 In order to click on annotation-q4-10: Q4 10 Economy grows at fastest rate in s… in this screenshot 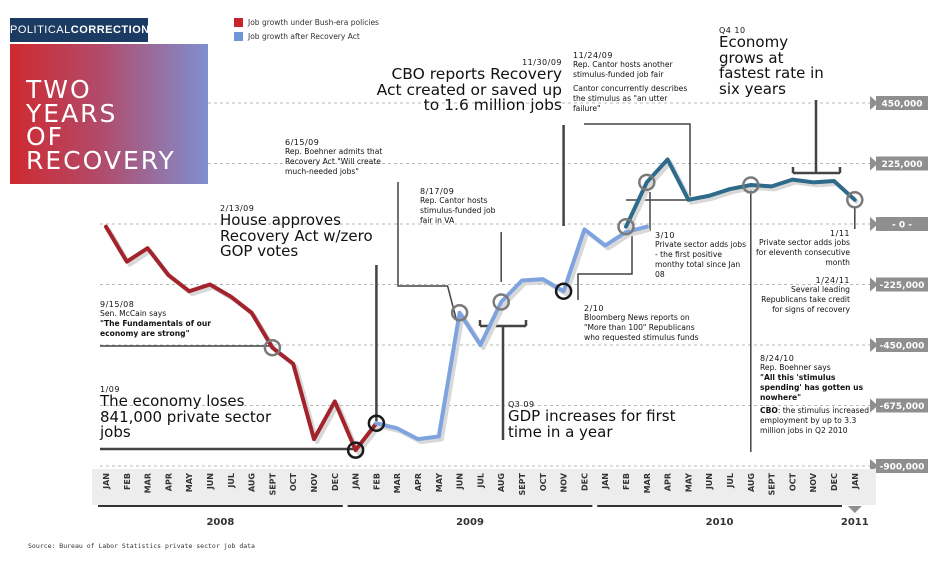, I will do `click(771, 62)`.